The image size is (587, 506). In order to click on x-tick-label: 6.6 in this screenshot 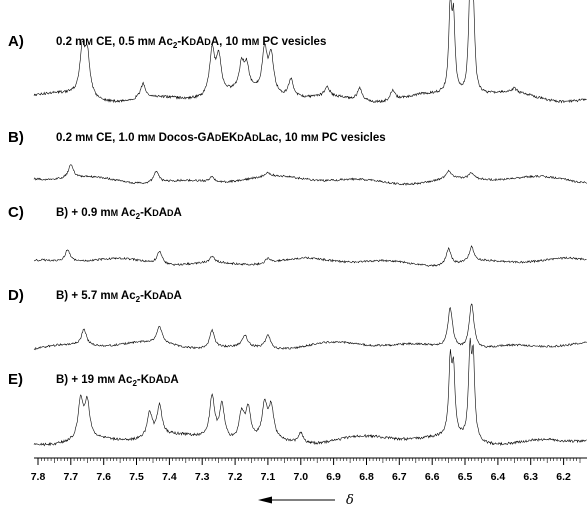, I will do `click(432, 477)`.